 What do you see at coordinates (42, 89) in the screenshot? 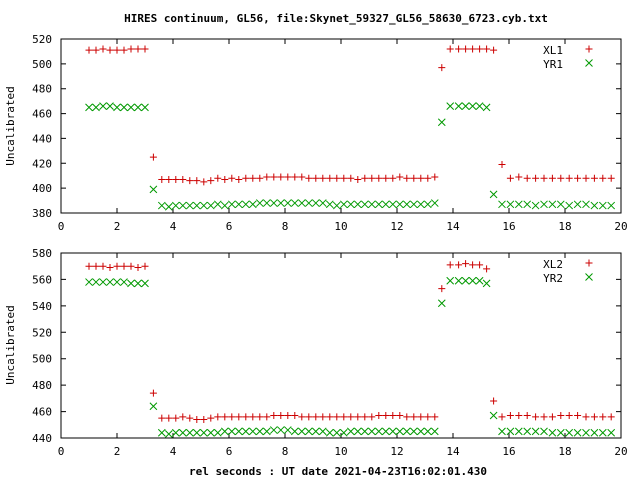
I see `y-tick-label: 480` at bounding box center [42, 89].